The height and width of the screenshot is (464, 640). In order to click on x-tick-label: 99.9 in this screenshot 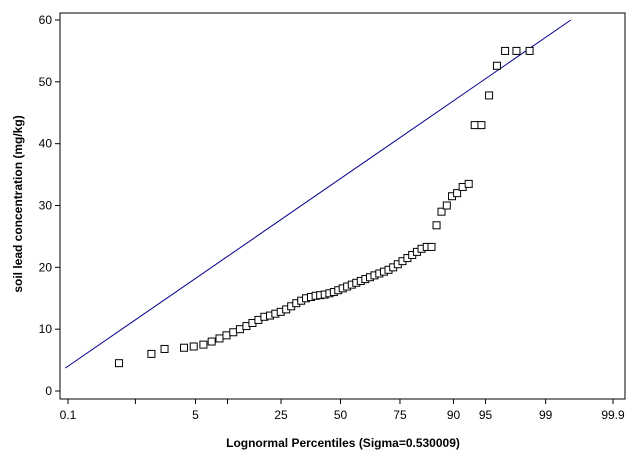, I will do `click(613, 415)`.